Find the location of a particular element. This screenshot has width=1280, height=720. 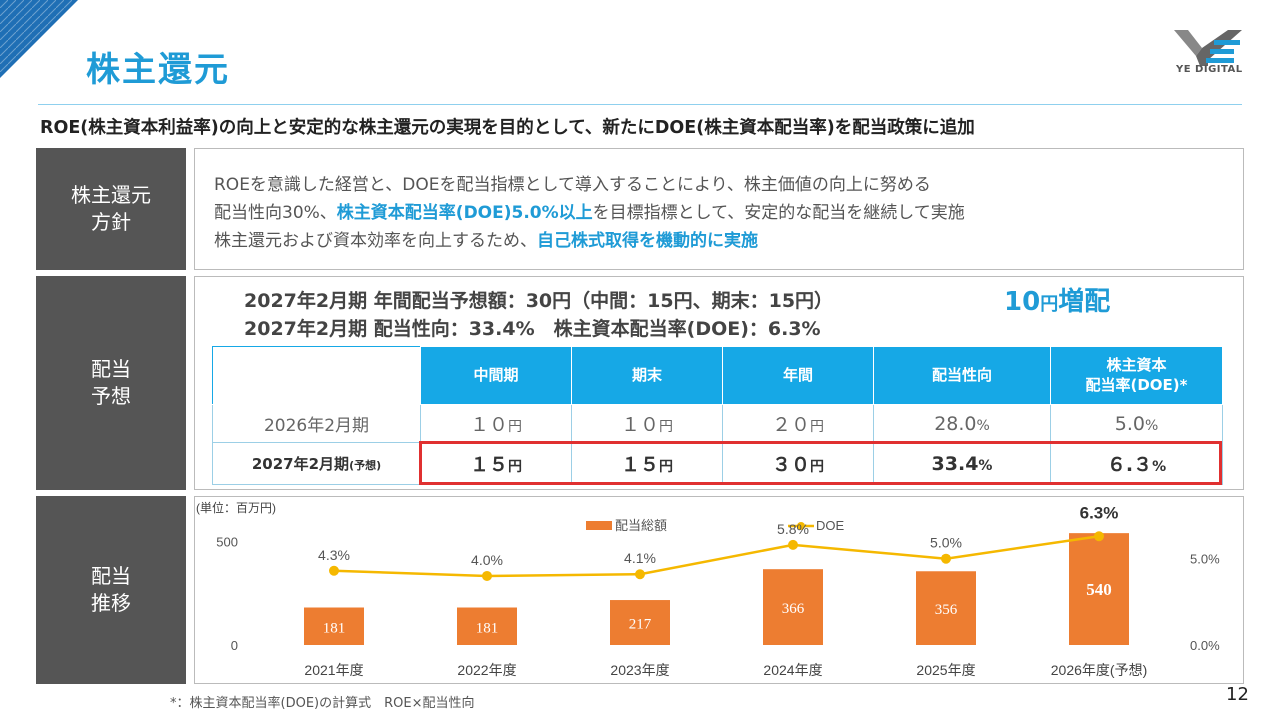

bar-data-label: 356 is located at coordinates (946, 610).